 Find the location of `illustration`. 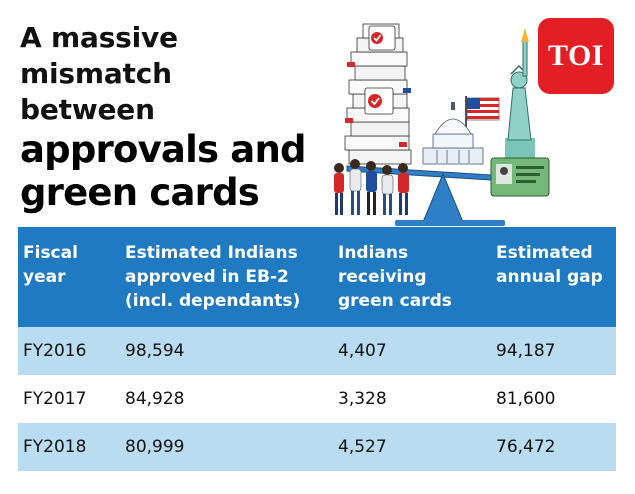

illustration is located at coordinates (442, 124).